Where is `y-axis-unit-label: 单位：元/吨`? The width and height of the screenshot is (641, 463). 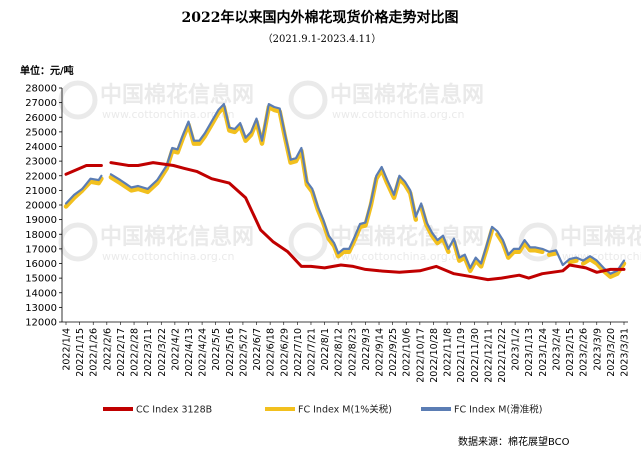 y-axis-unit-label: 单位：元/吨 is located at coordinates (47, 70).